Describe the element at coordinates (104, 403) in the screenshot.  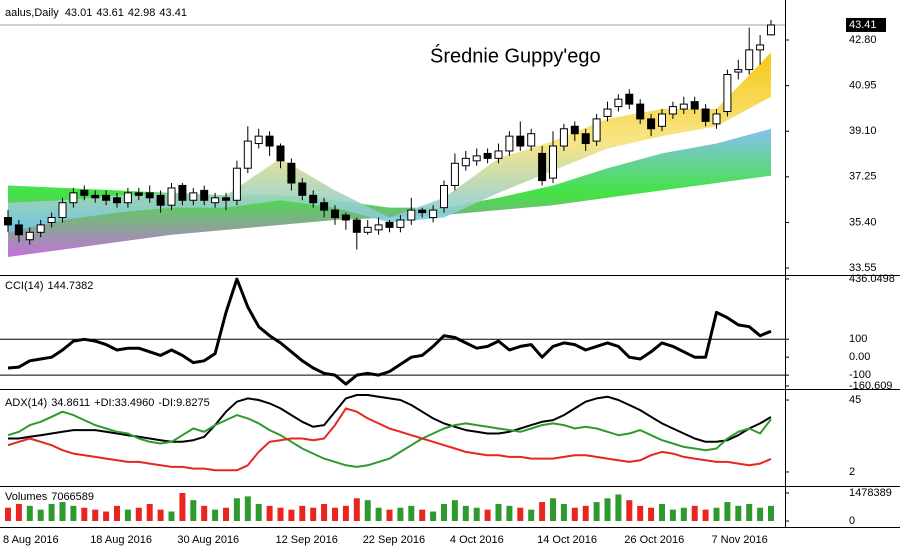
I see `legend-entry: +DI:` at that location.